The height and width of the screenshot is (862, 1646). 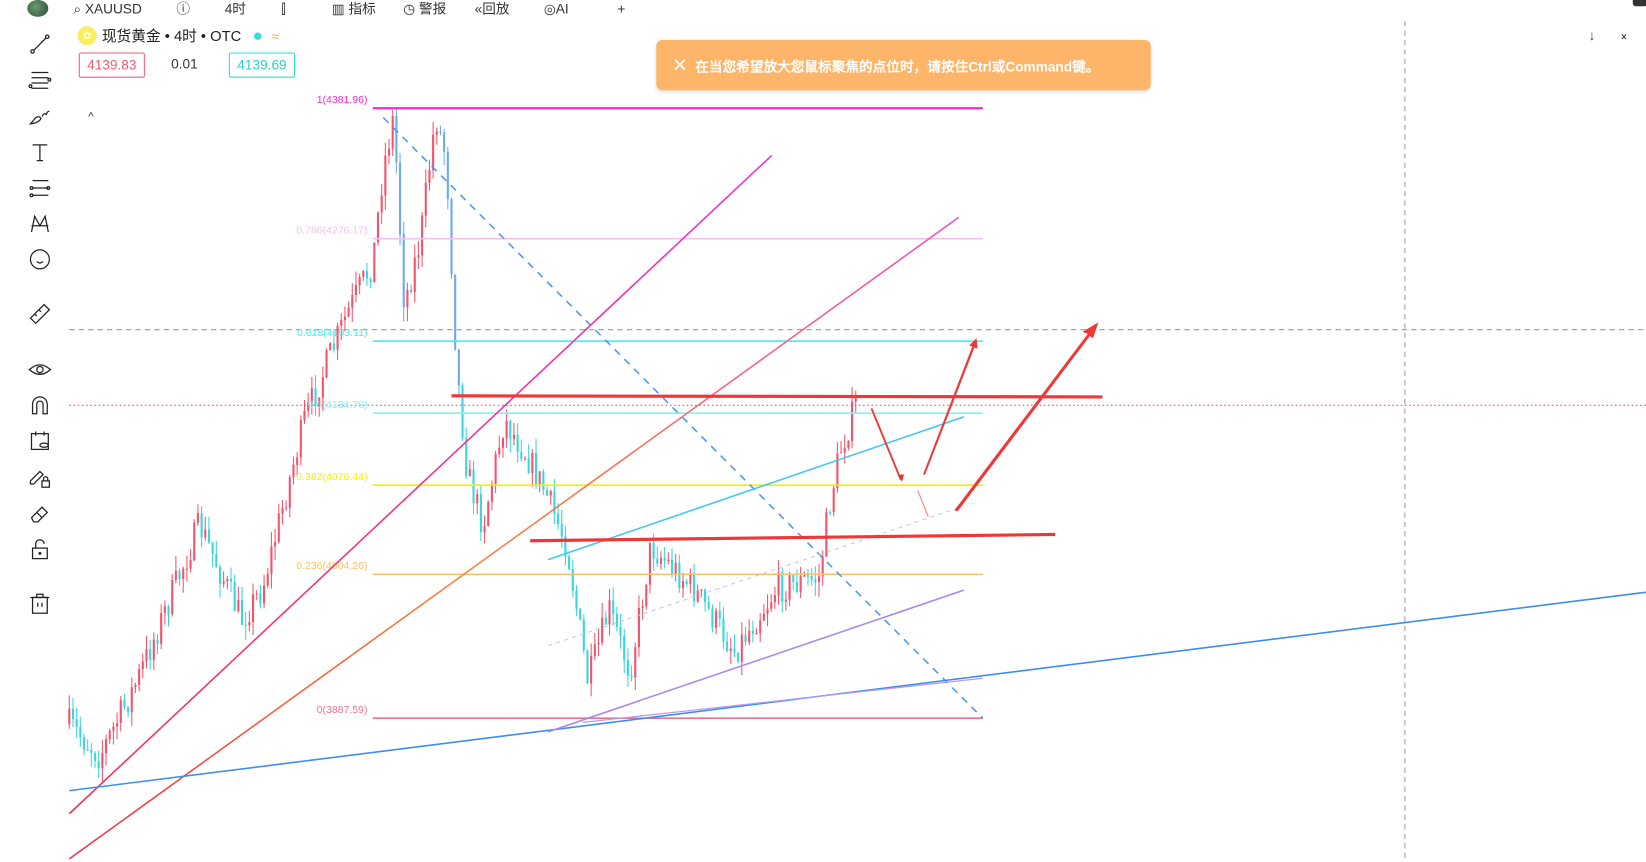 I want to click on magnet-icon, so click(x=40, y=405).